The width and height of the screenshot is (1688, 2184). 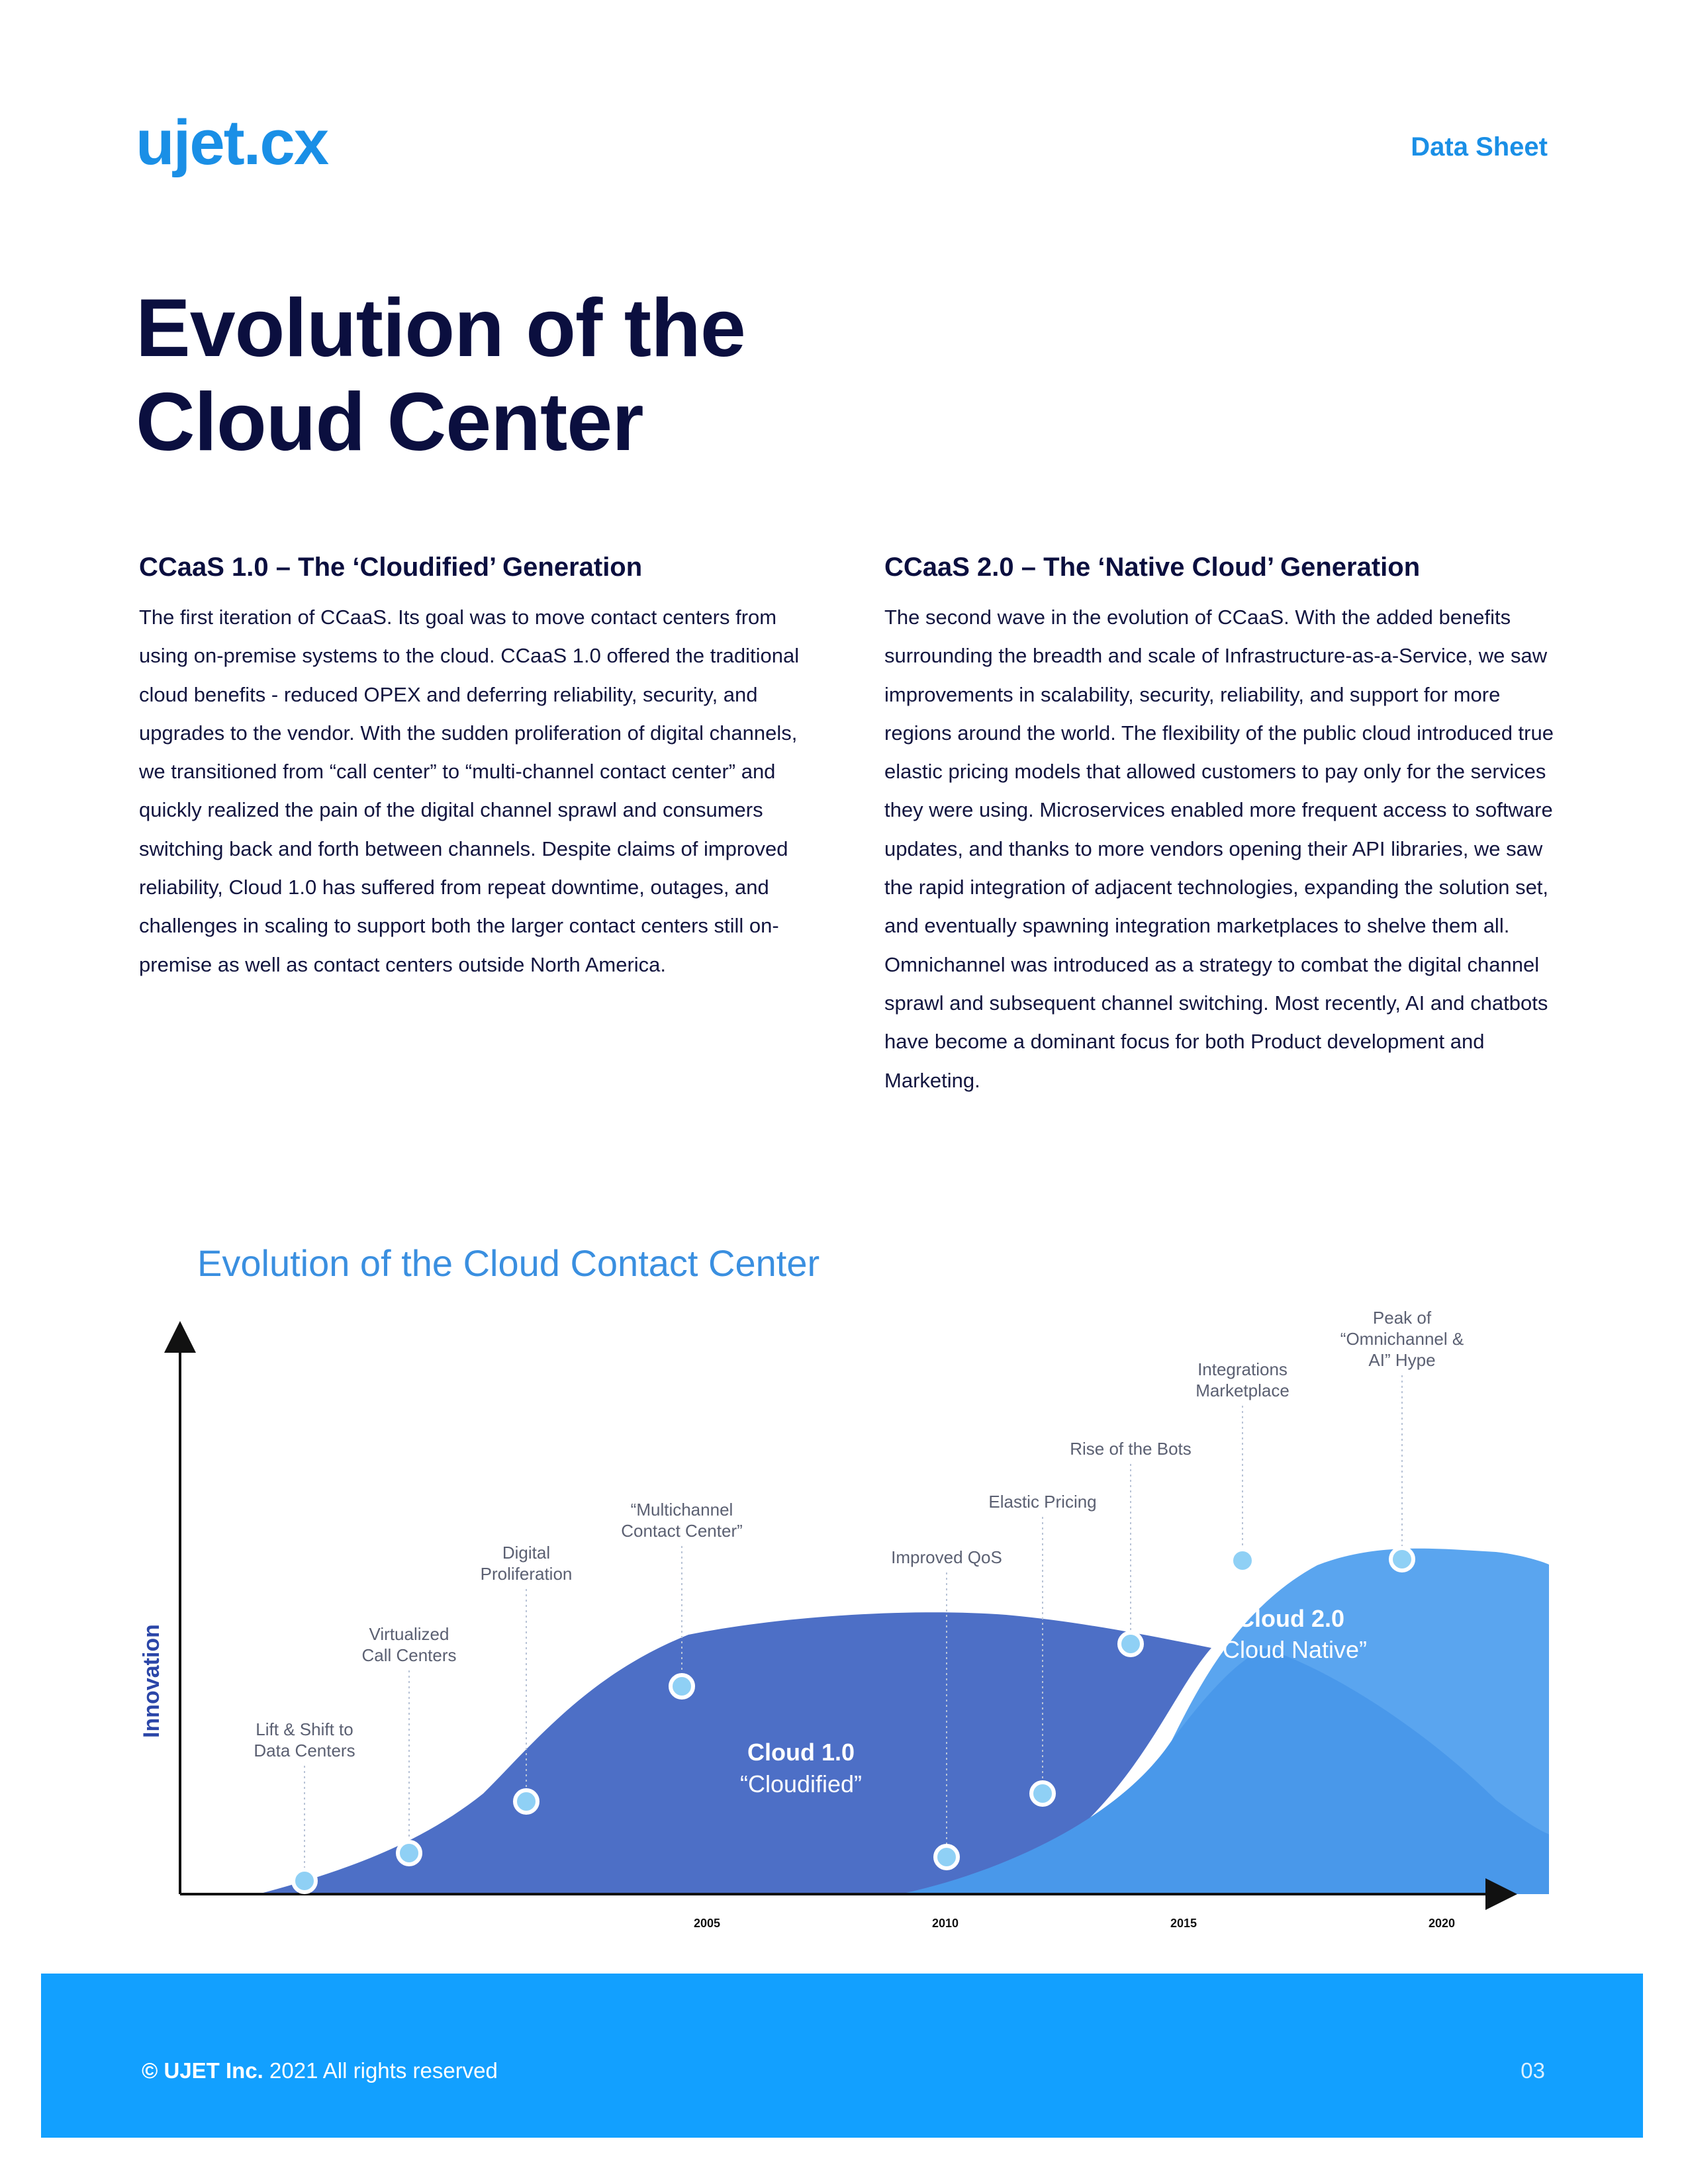 I want to click on series-label-cloud-2: Cloud 2.0, so click(x=1290, y=1618).